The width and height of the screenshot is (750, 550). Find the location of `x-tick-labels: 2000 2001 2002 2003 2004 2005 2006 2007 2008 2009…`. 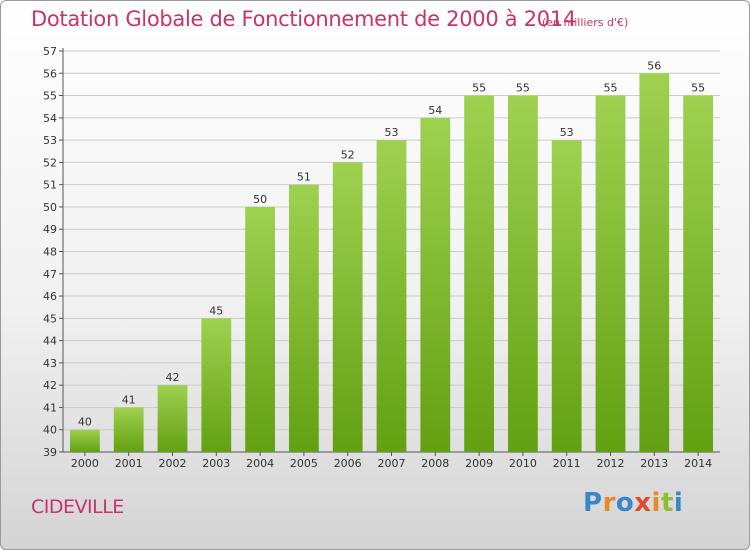

x-tick-labels: 2000 2001 2002 2003 2004 2005 2006 2007 2008 2009… is located at coordinates (391, 463).